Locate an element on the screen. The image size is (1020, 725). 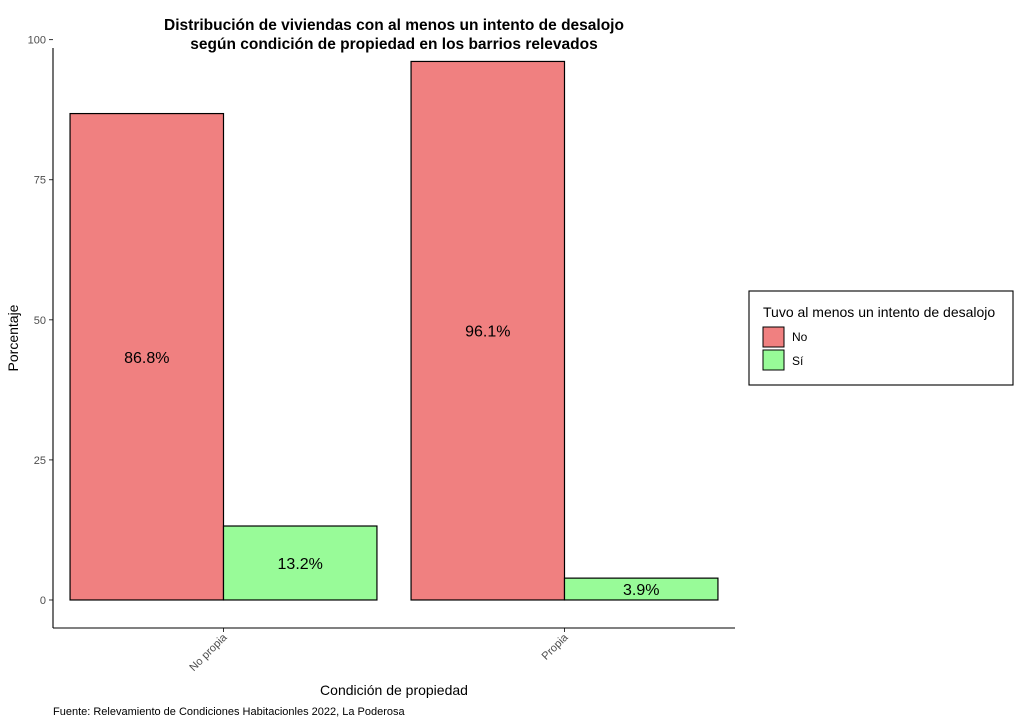
bar-label-no-0: 86.8% is located at coordinates (146, 358).